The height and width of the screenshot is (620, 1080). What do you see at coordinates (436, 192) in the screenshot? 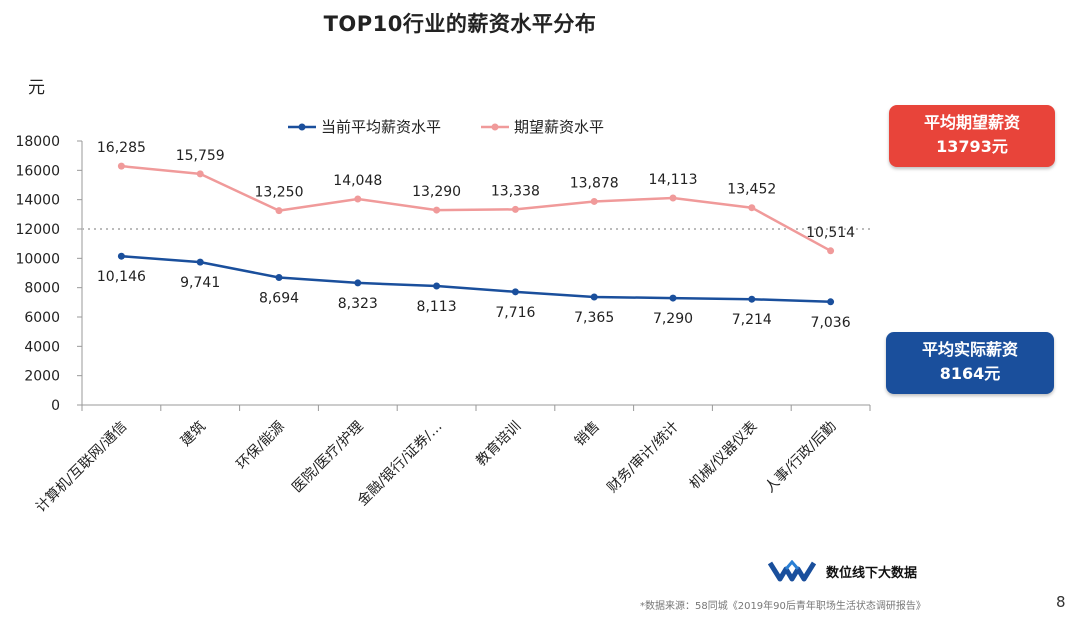
I see `series-expected-data-label: 13,290` at bounding box center [436, 192].